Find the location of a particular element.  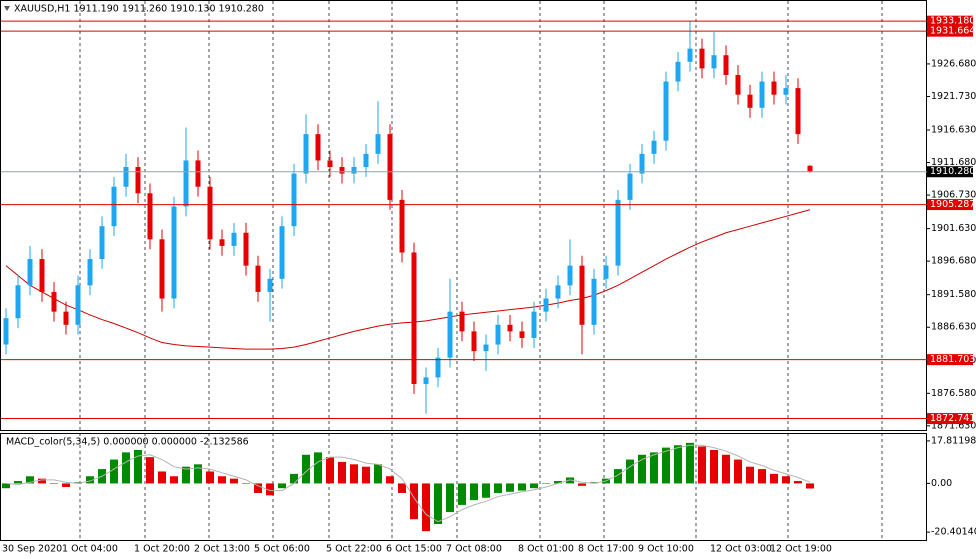

level-label: 1872.741 is located at coordinates (952, 418).